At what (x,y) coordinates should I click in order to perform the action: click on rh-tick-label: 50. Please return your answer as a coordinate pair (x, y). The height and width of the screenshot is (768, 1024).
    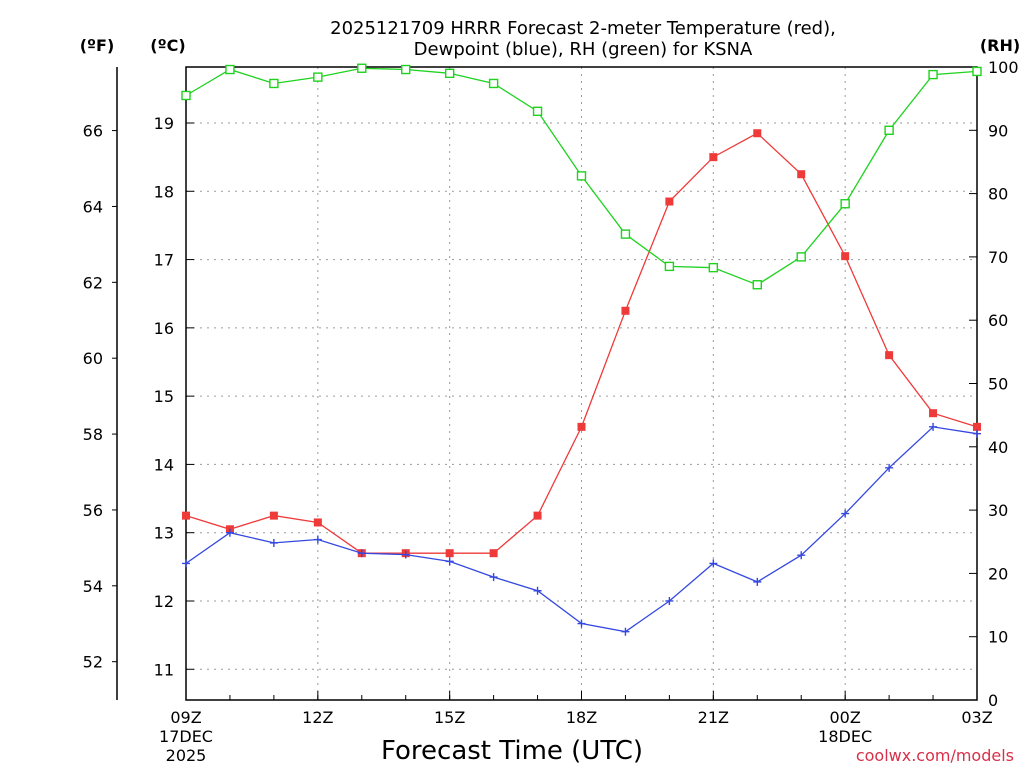
    Looking at the image, I should click on (998, 384).